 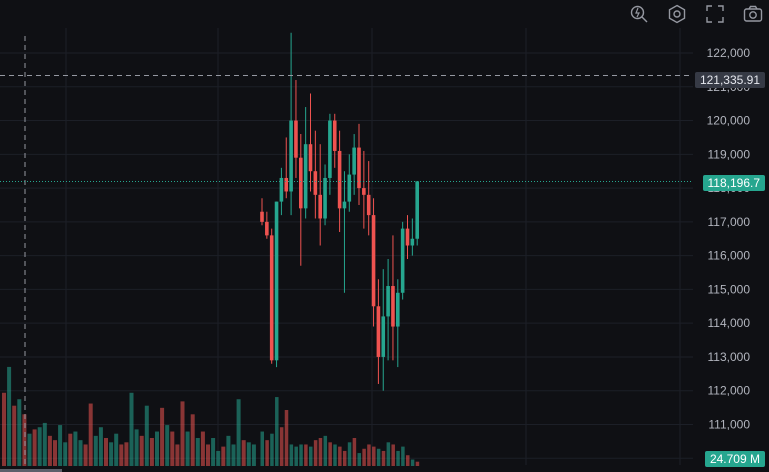 What do you see at coordinates (715, 14) in the screenshot?
I see `fullscreen-icon` at bounding box center [715, 14].